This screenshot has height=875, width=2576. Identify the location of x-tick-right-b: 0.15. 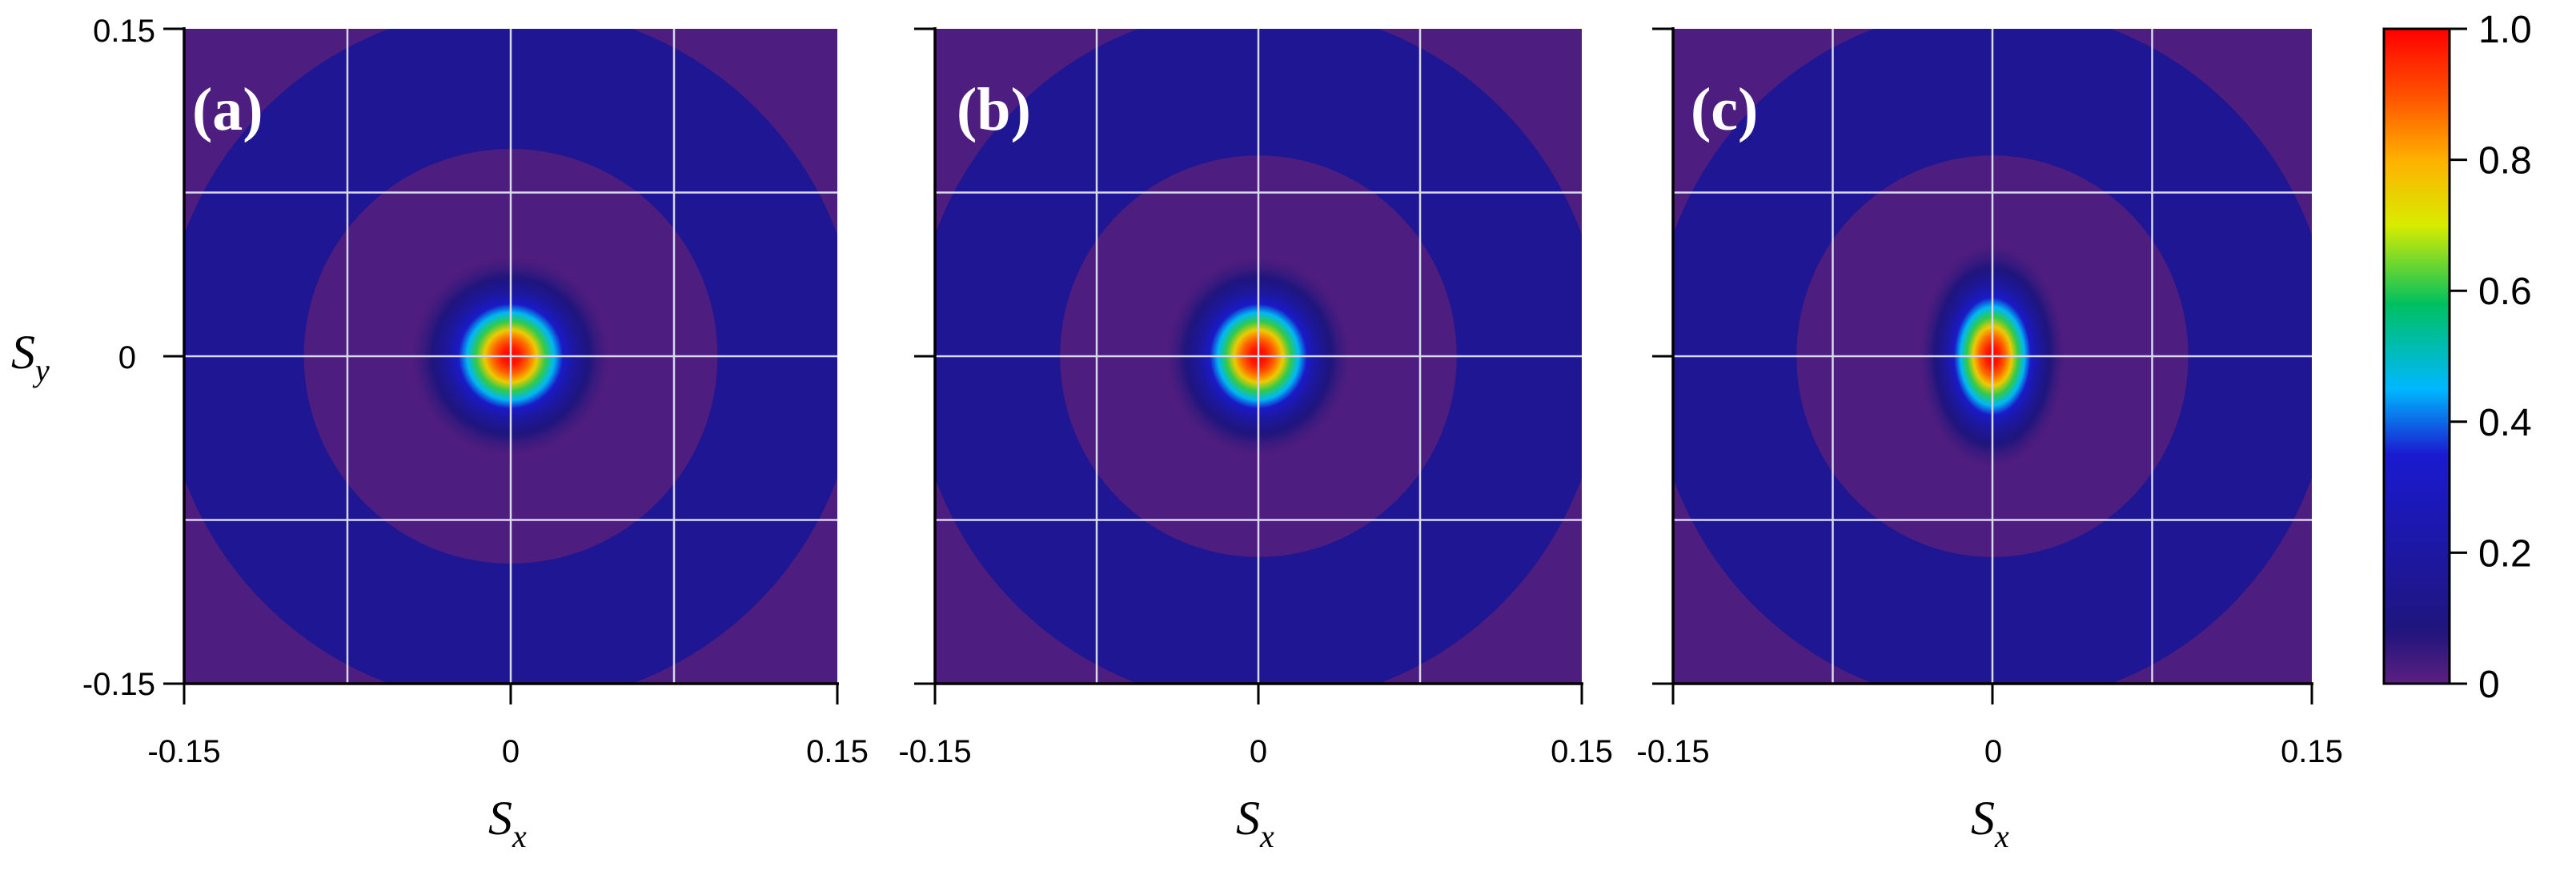
(1582, 751).